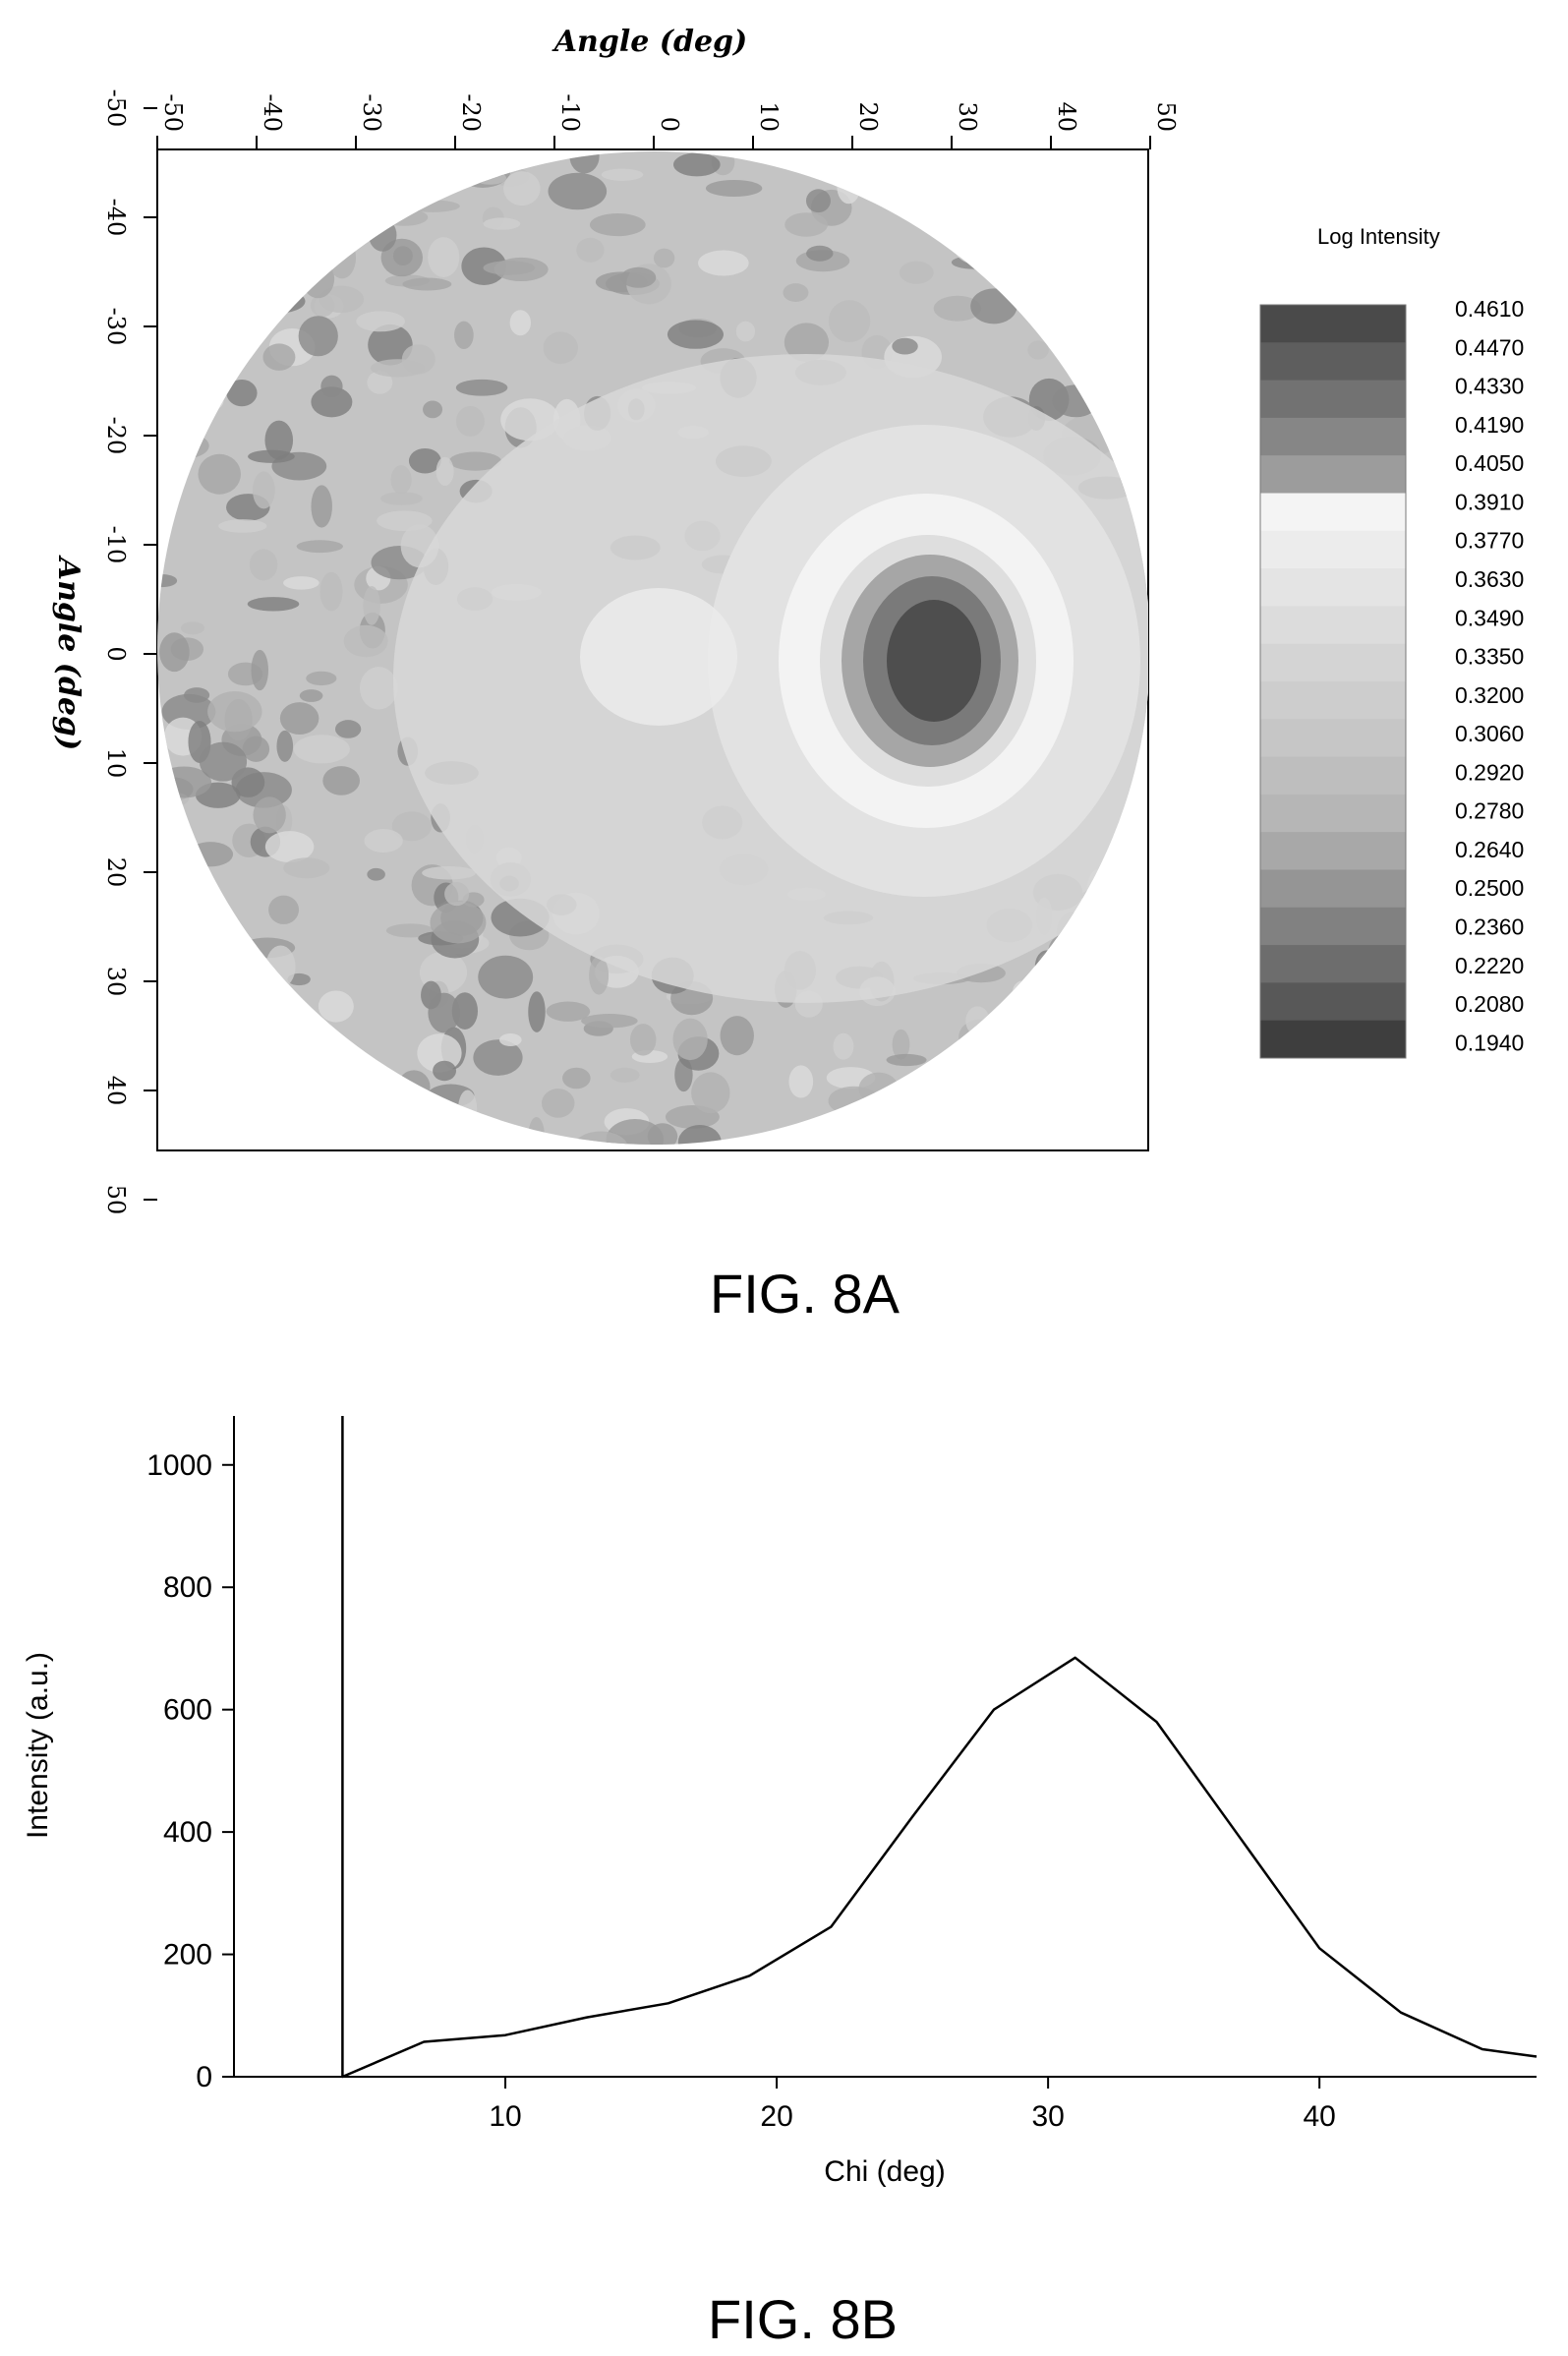  What do you see at coordinates (1047, 2116) in the screenshot?
I see `x-tick-label: 30` at bounding box center [1047, 2116].